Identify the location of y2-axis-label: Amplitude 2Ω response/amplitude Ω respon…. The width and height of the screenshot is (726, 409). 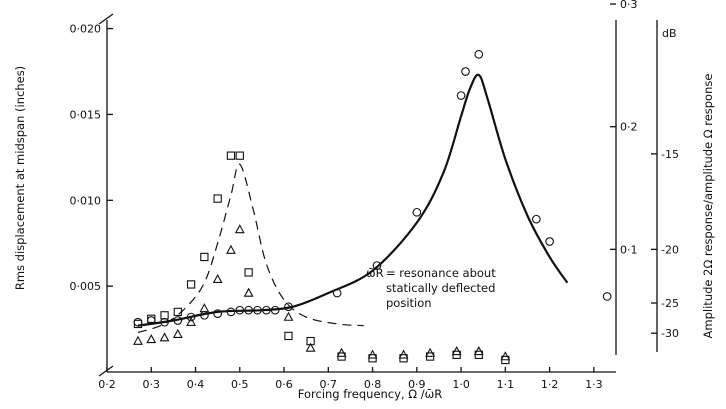
(708, 206).